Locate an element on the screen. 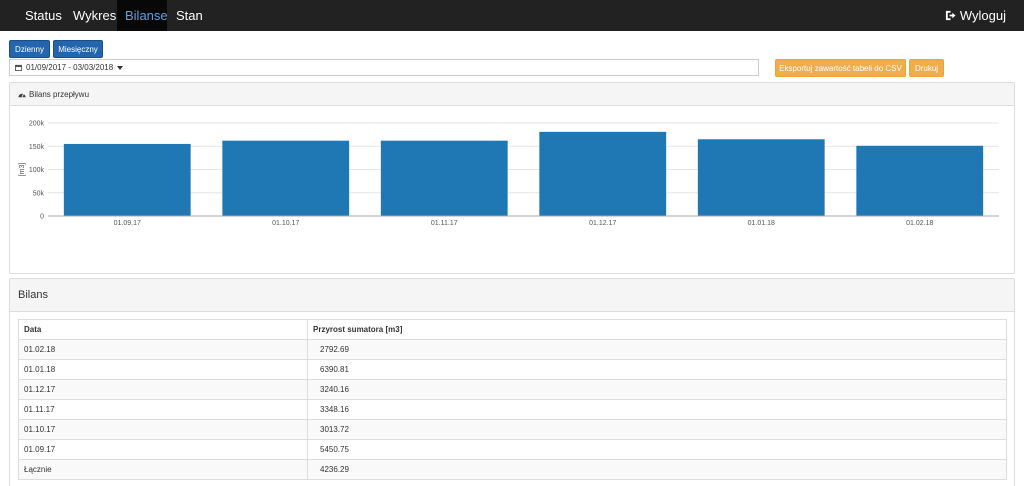  column-header-increment: Przyrost sumatora [m3] is located at coordinates (657, 329).